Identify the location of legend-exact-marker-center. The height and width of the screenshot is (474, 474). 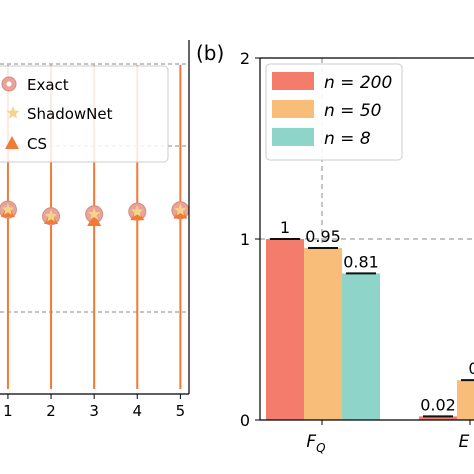
(9, 84).